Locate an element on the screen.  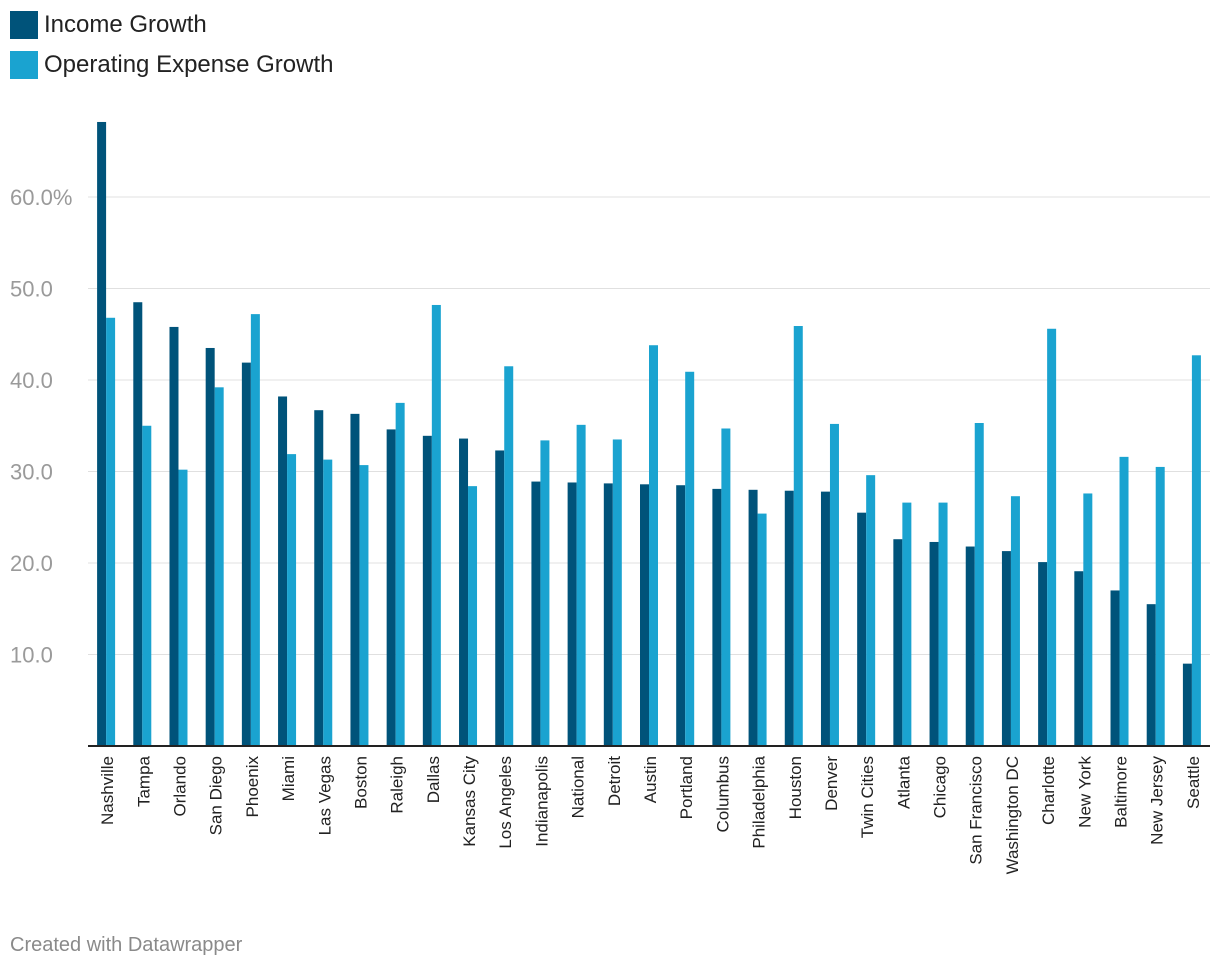
y-tick-label: 40.0 is located at coordinates (31, 380).